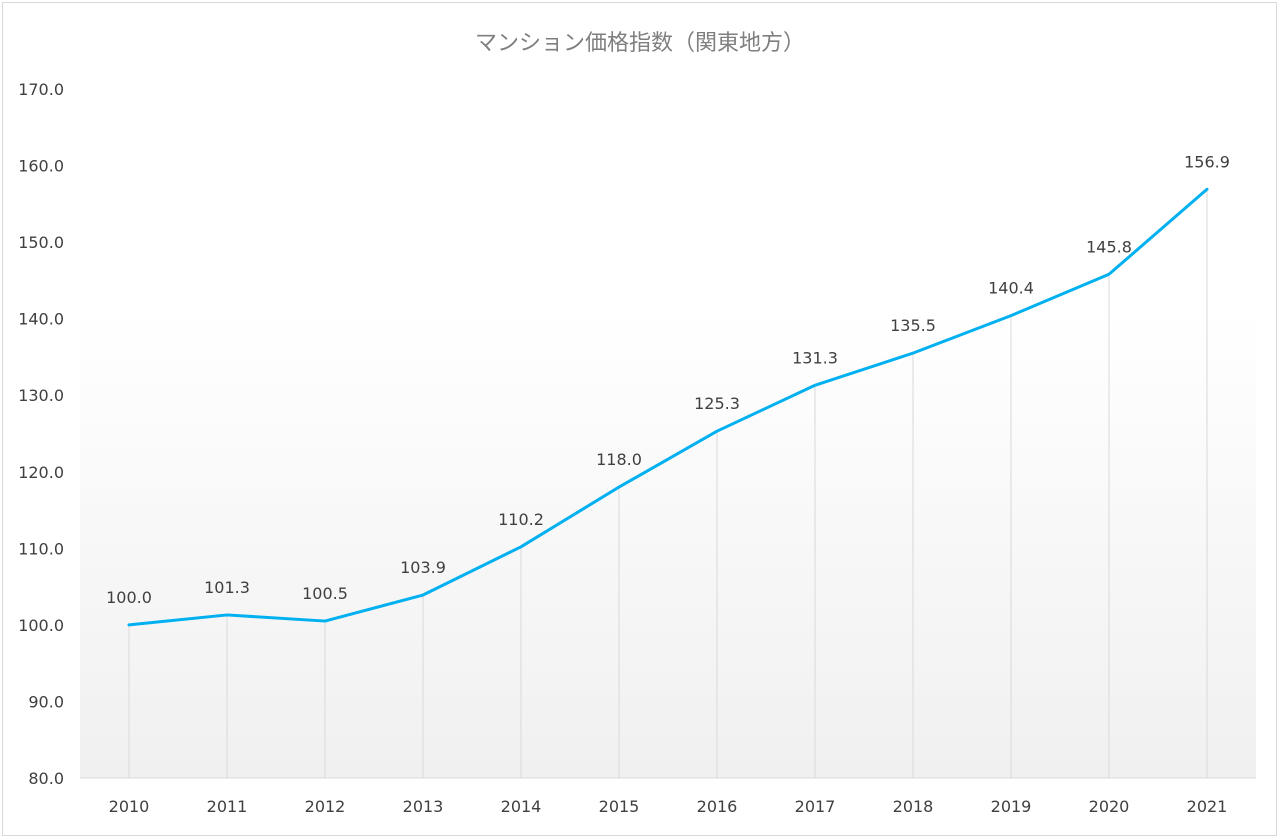 This screenshot has width=1281, height=840. What do you see at coordinates (41, 319) in the screenshot?
I see `y-tick-label: 140.0` at bounding box center [41, 319].